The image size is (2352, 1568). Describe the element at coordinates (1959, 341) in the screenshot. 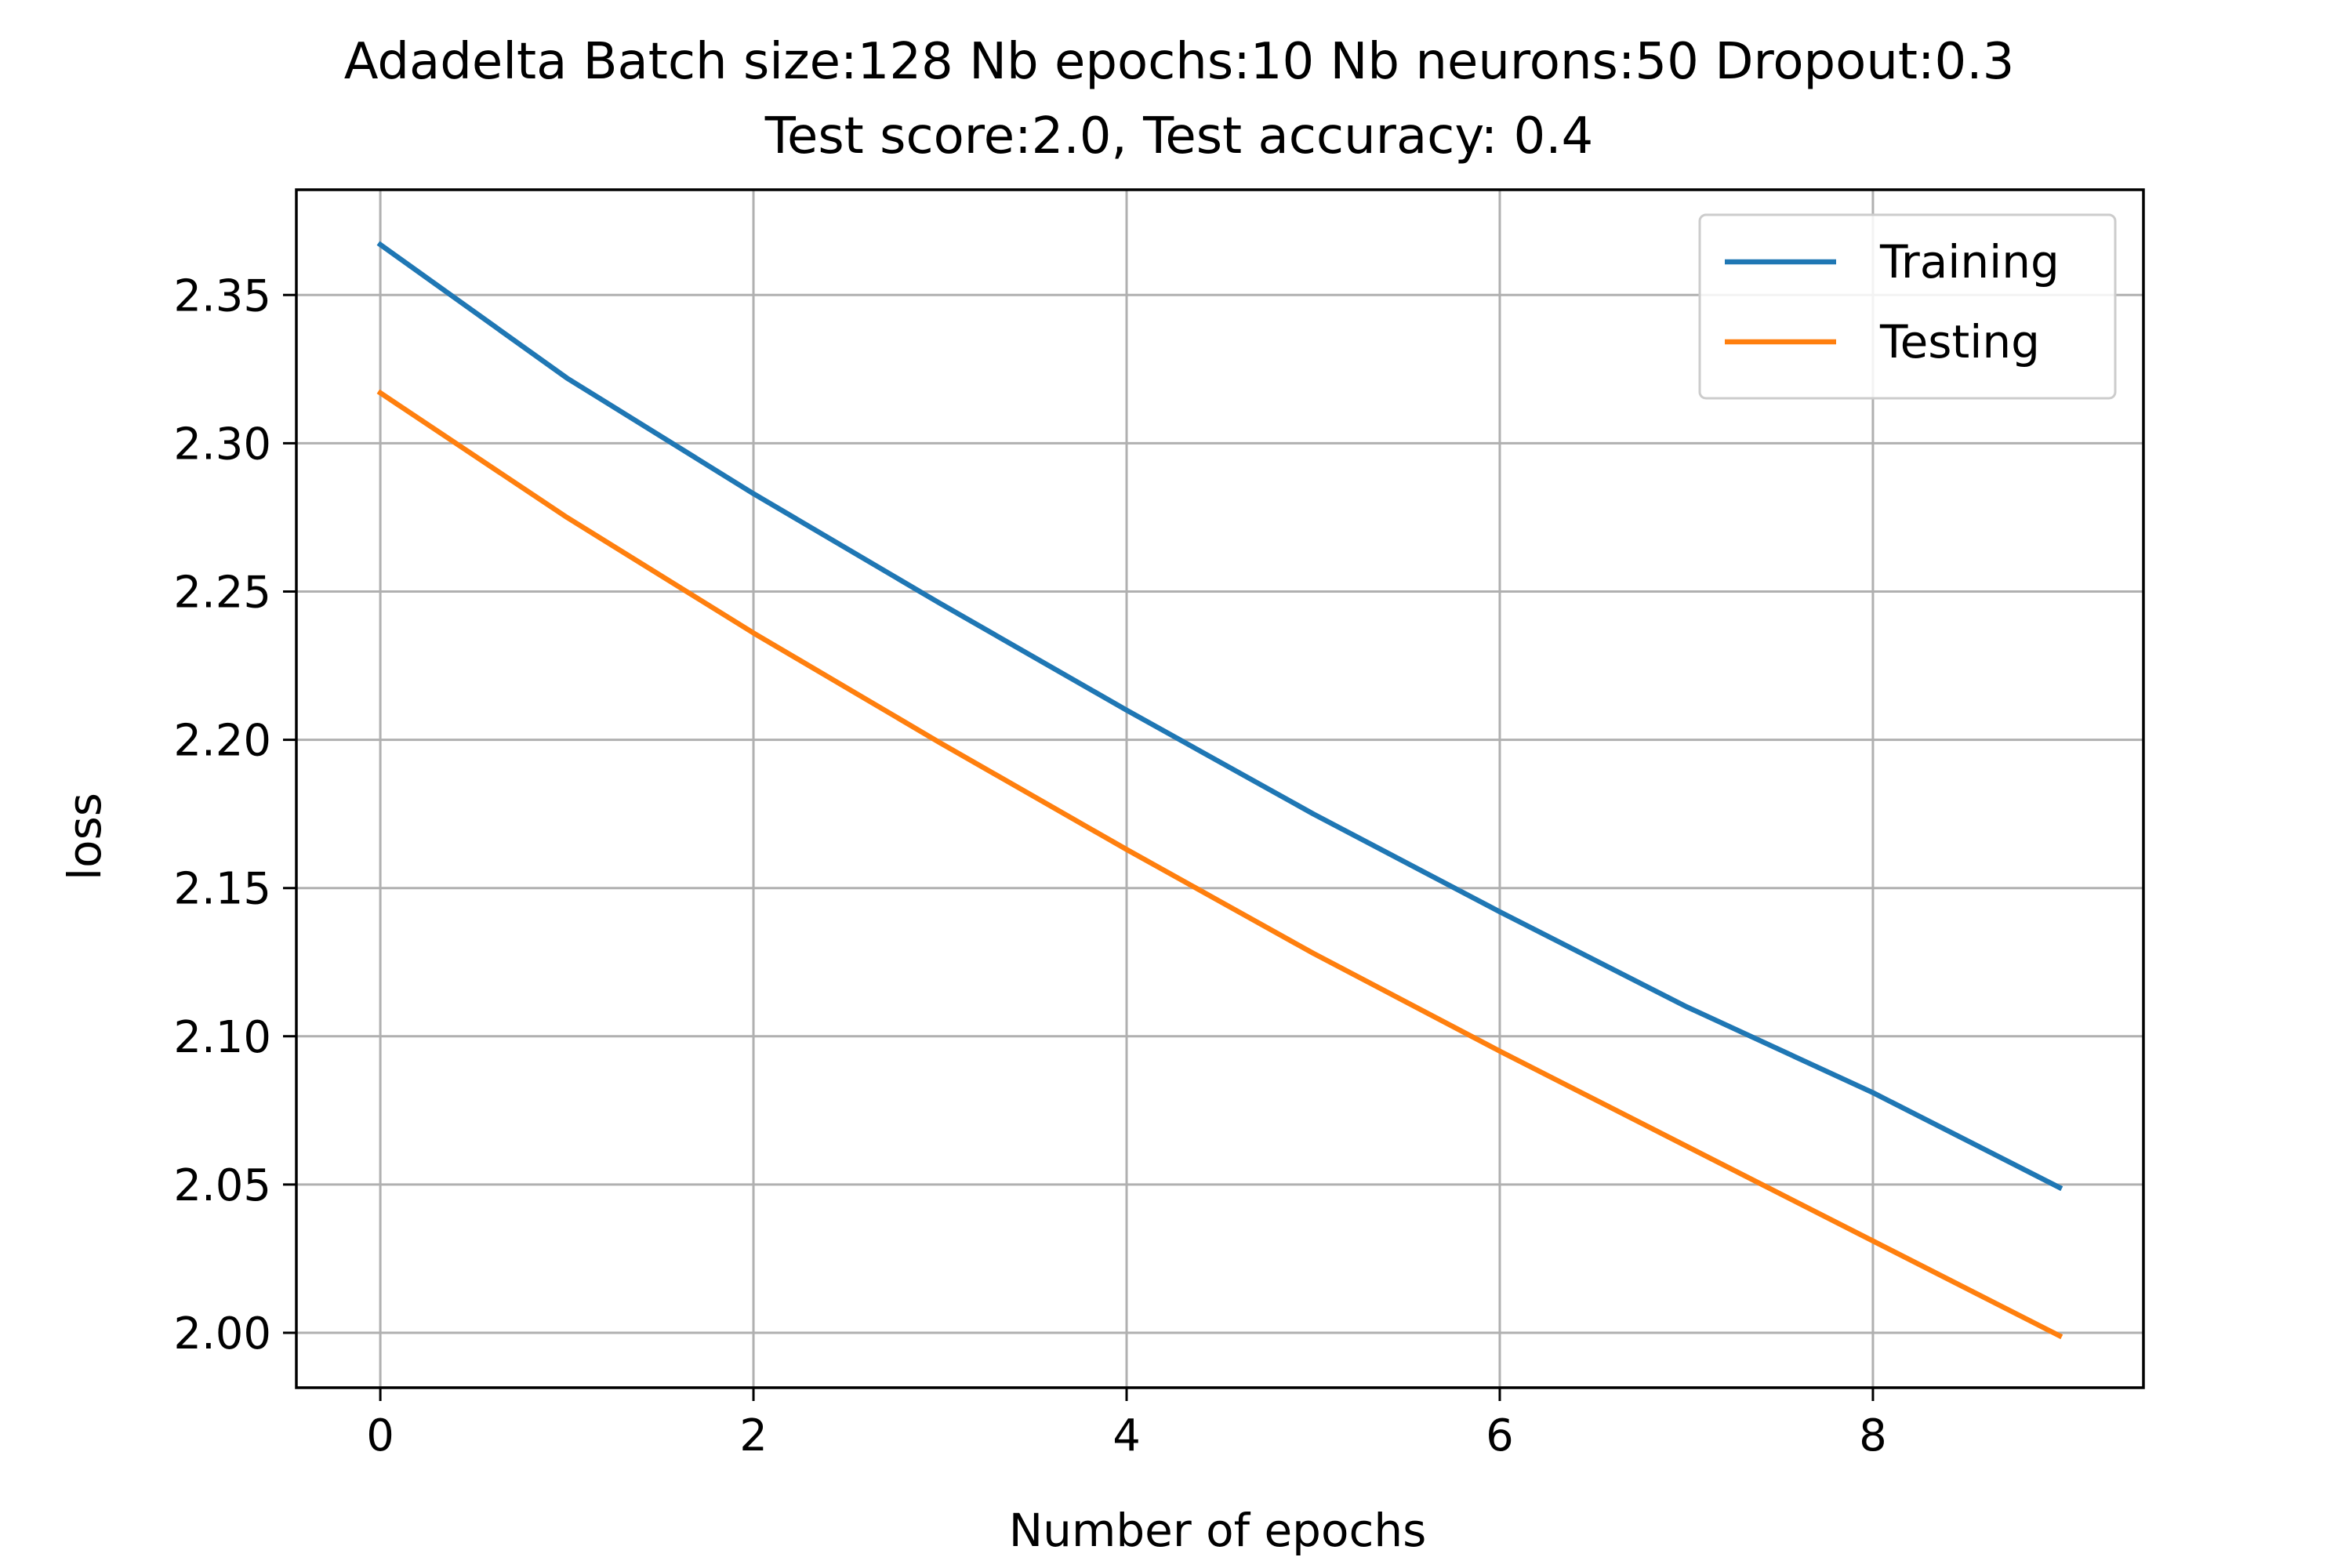

I see `legend-label-testing: Testing` at that location.